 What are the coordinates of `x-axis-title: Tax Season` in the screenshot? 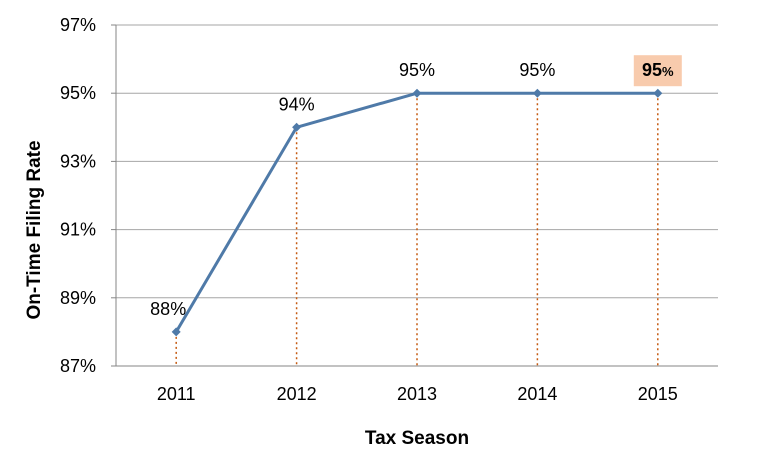 It's located at (417, 438).